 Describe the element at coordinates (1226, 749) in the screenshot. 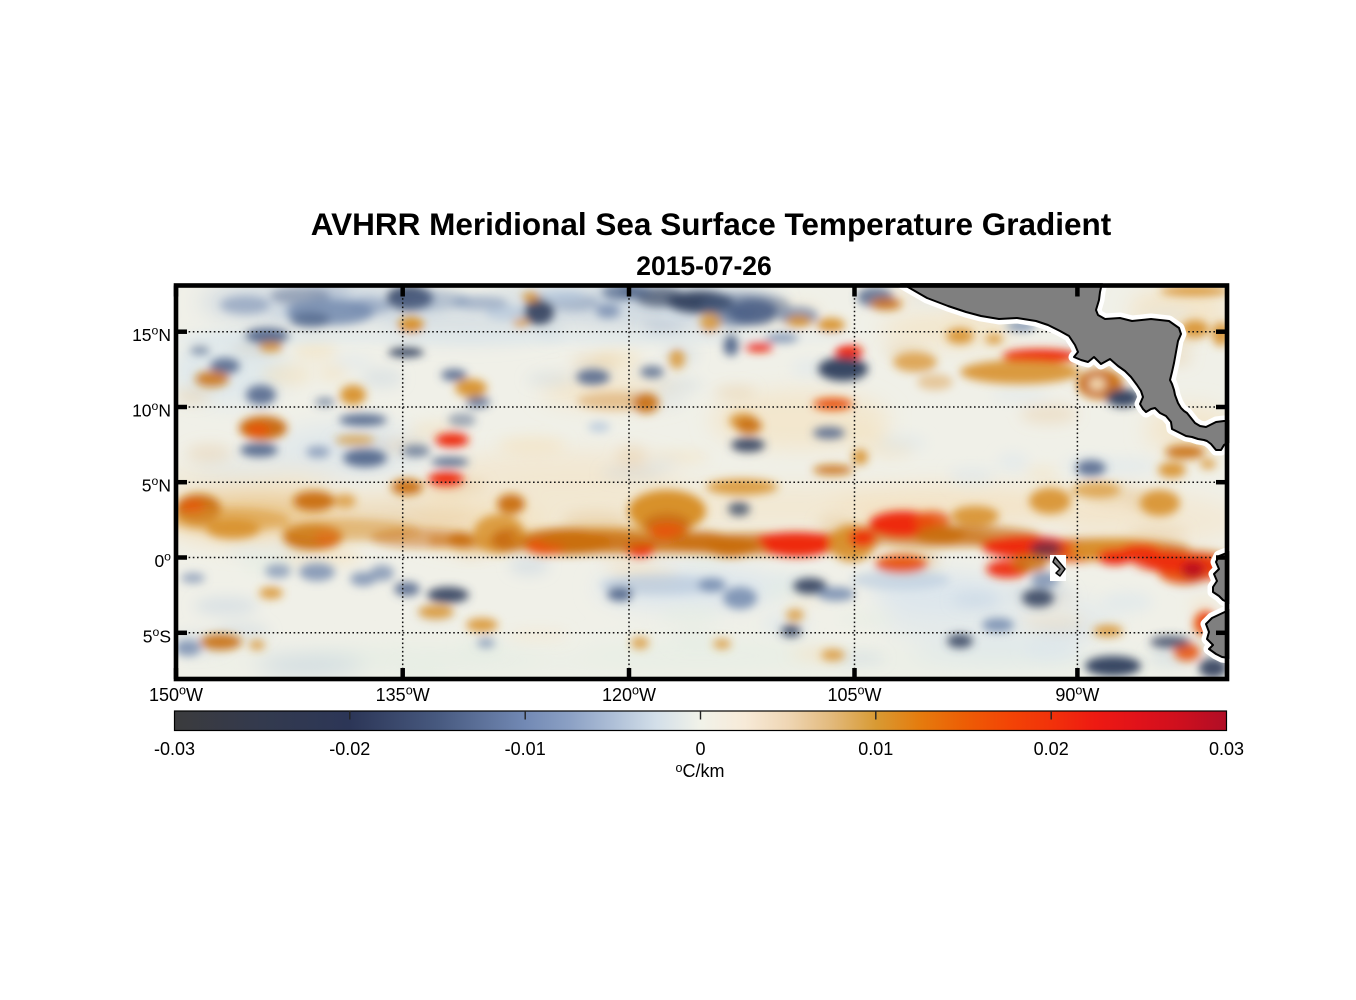

I see `svg-text: 0.03` at that location.